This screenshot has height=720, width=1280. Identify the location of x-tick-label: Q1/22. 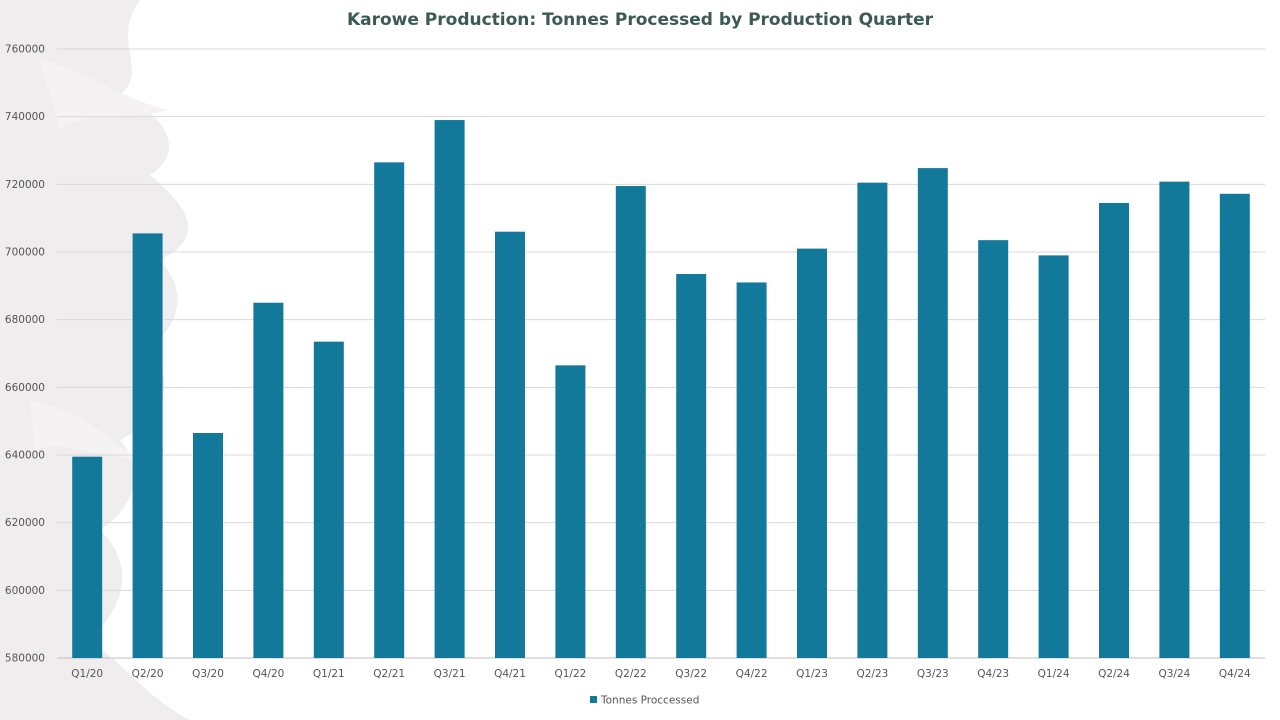
(570, 674).